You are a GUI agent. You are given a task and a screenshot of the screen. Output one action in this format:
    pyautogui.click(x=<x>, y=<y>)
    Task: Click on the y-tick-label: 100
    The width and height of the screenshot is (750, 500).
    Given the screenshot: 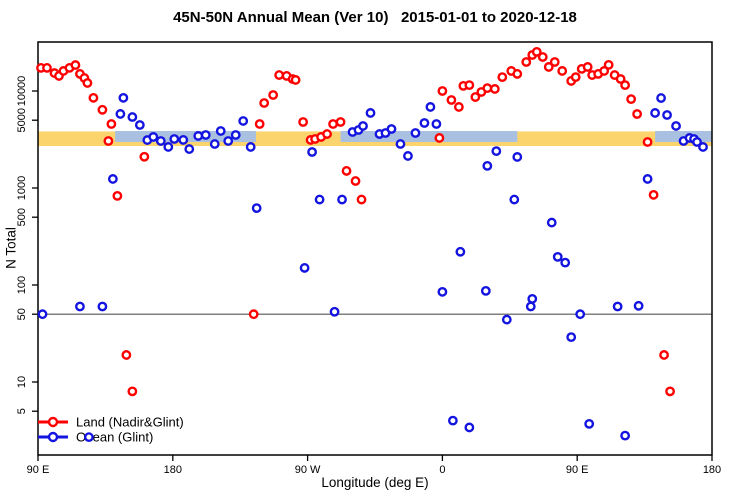 What is the action you would take?
    pyautogui.click(x=22, y=285)
    